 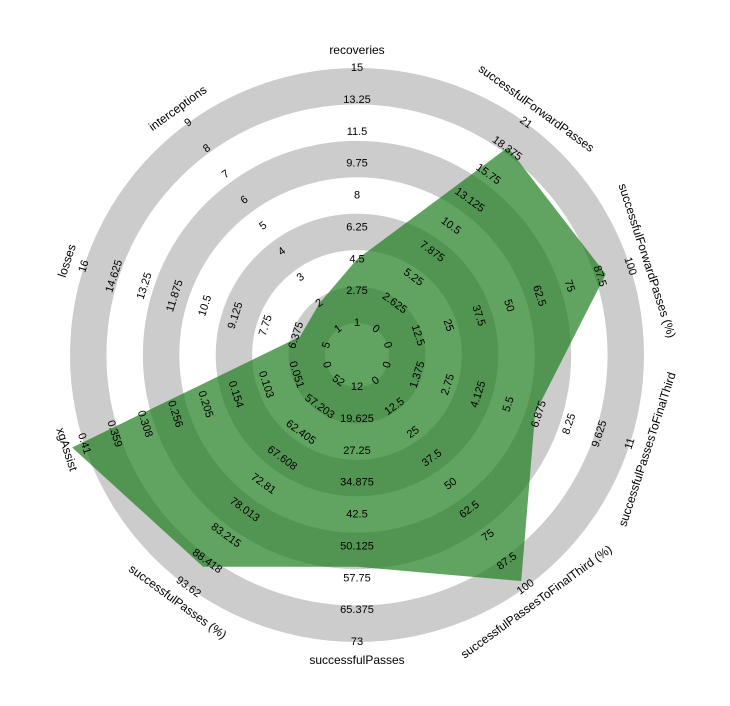 What do you see at coordinates (525, 122) in the screenshot?
I see `tick-label: 21` at bounding box center [525, 122].